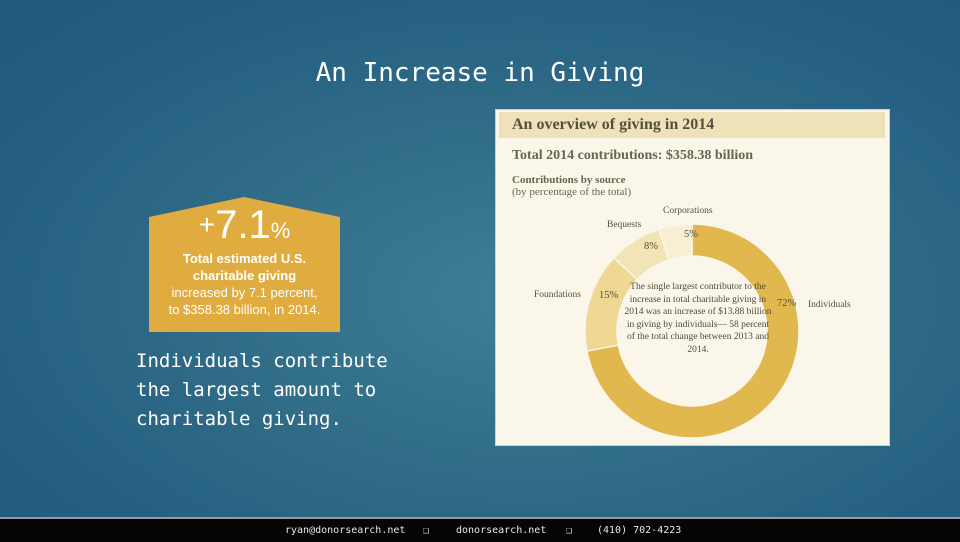 The width and height of the screenshot is (960, 542). Describe the element at coordinates (280, 230) in the screenshot. I see `badge-percent-sign: %` at that location.